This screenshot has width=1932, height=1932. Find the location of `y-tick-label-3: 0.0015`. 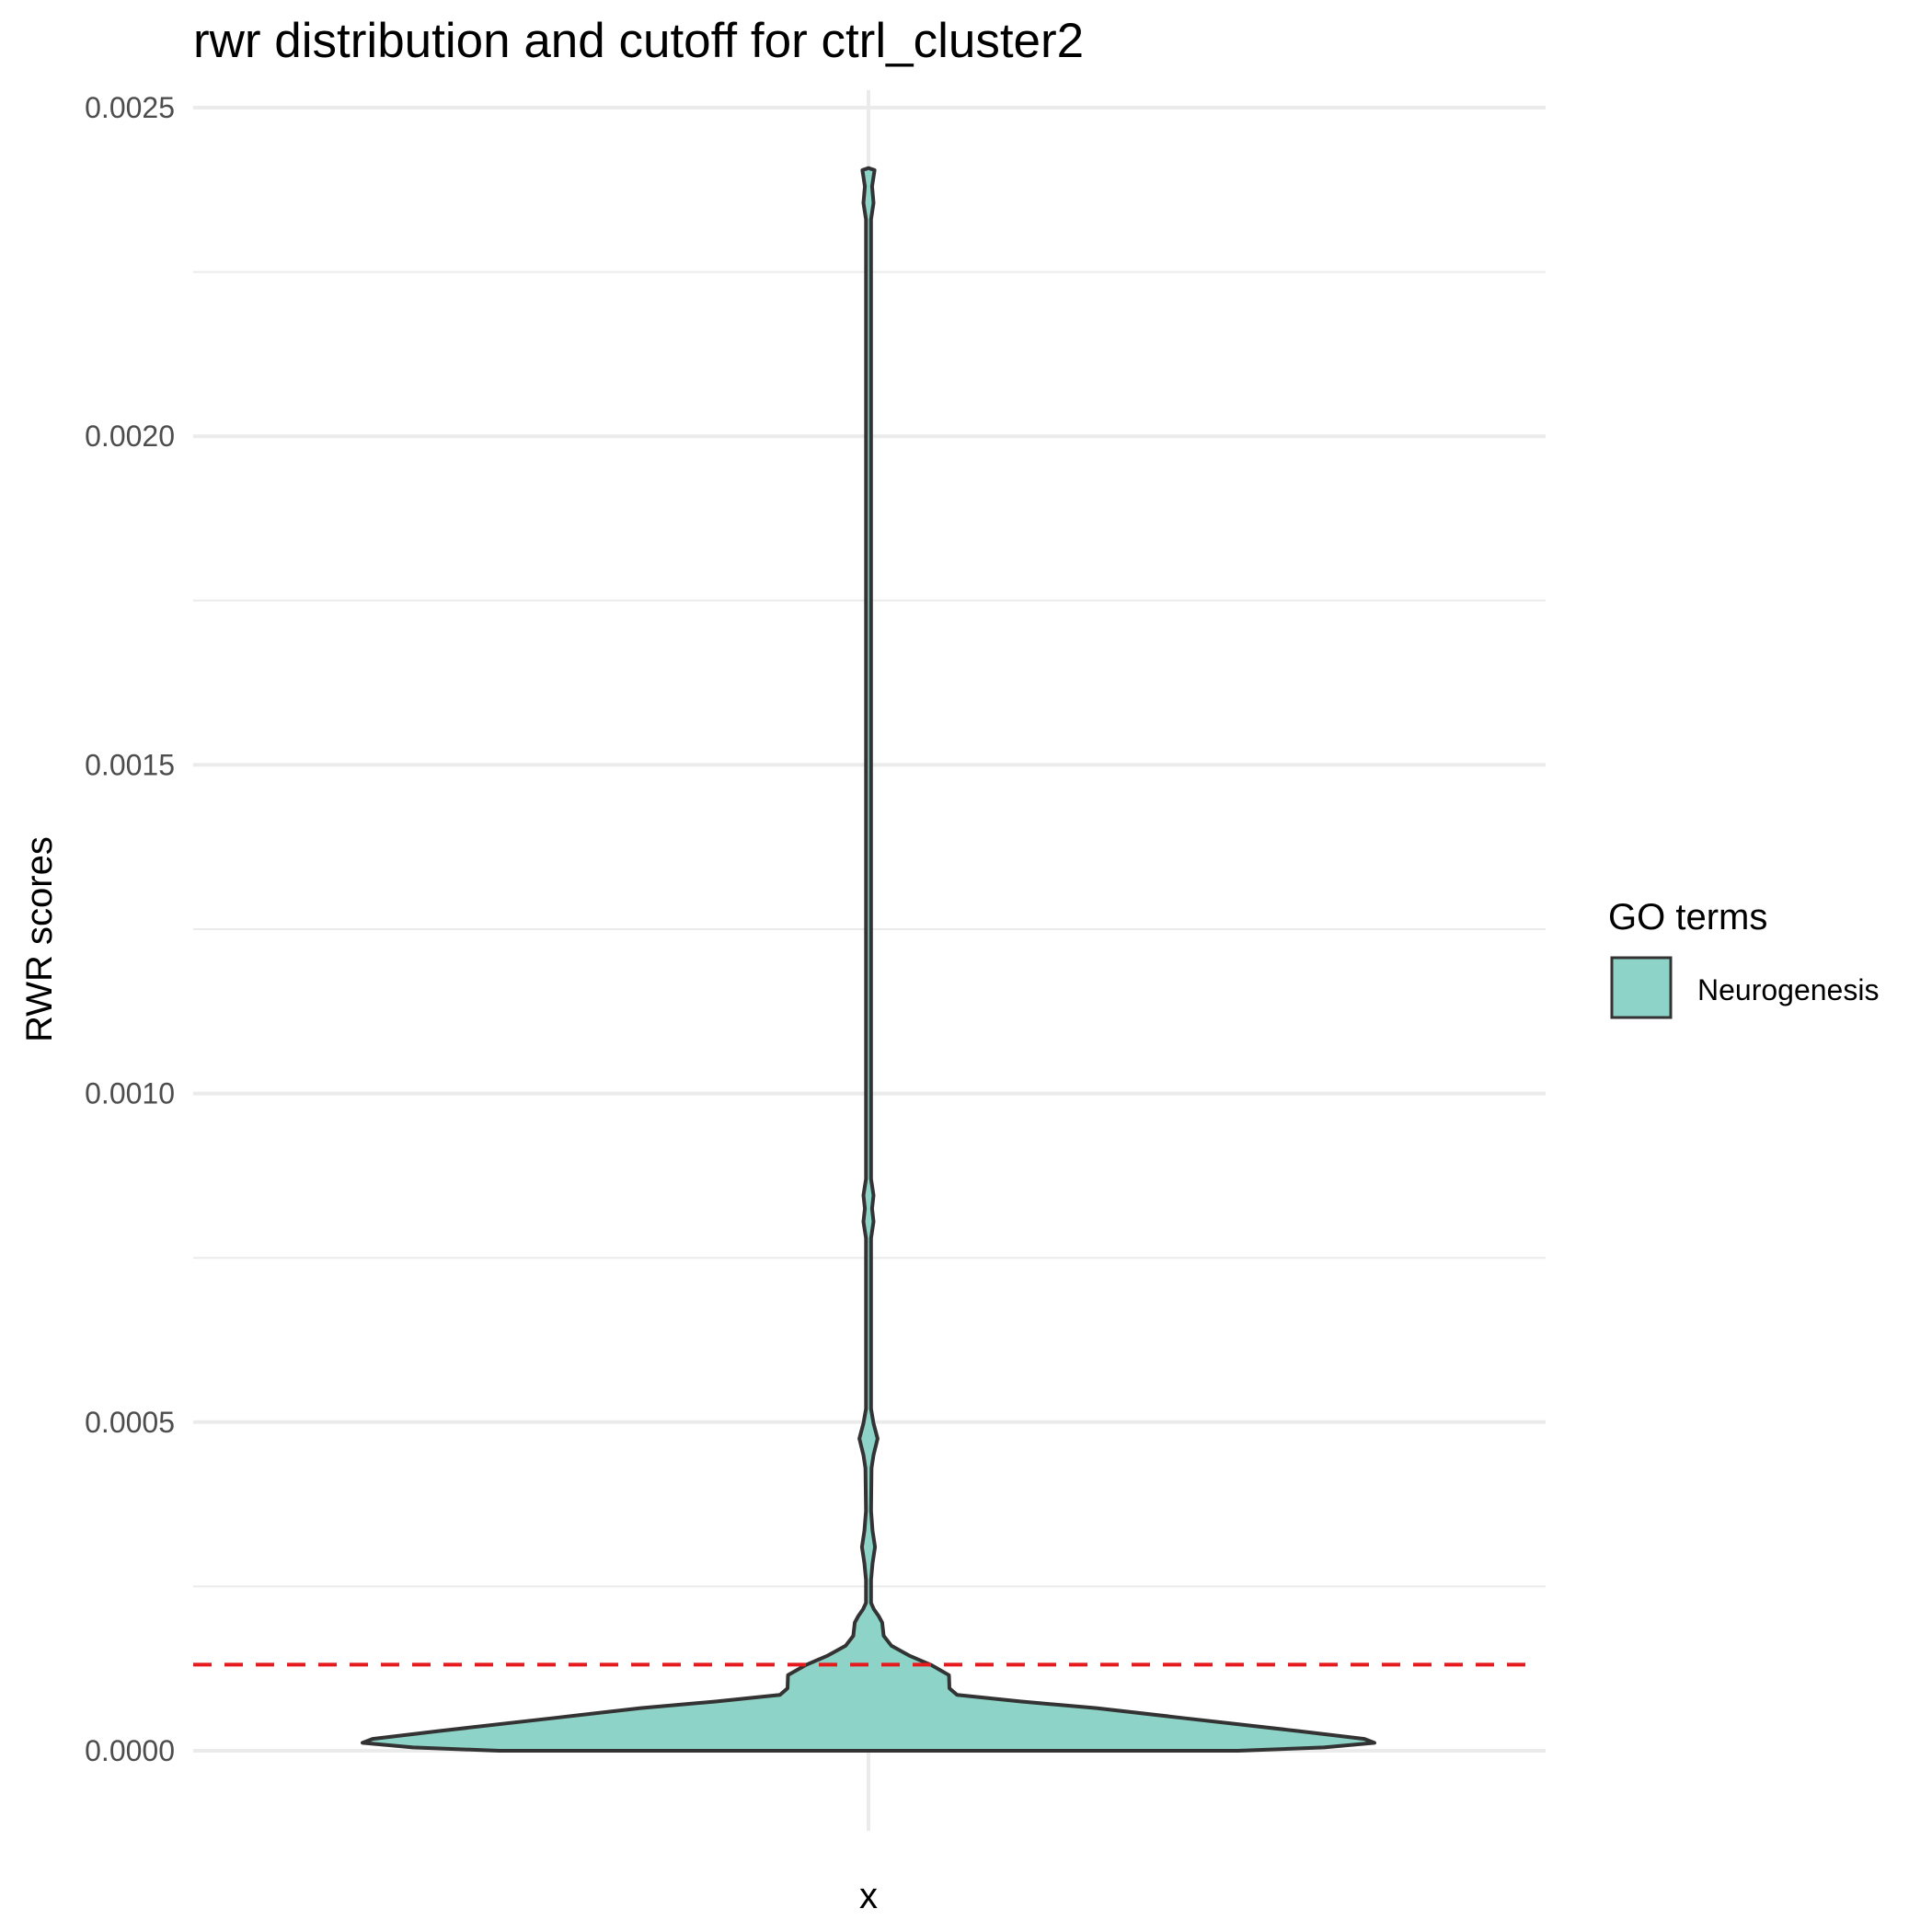

y-tick-label-3: 0.0015 is located at coordinates (130, 764).